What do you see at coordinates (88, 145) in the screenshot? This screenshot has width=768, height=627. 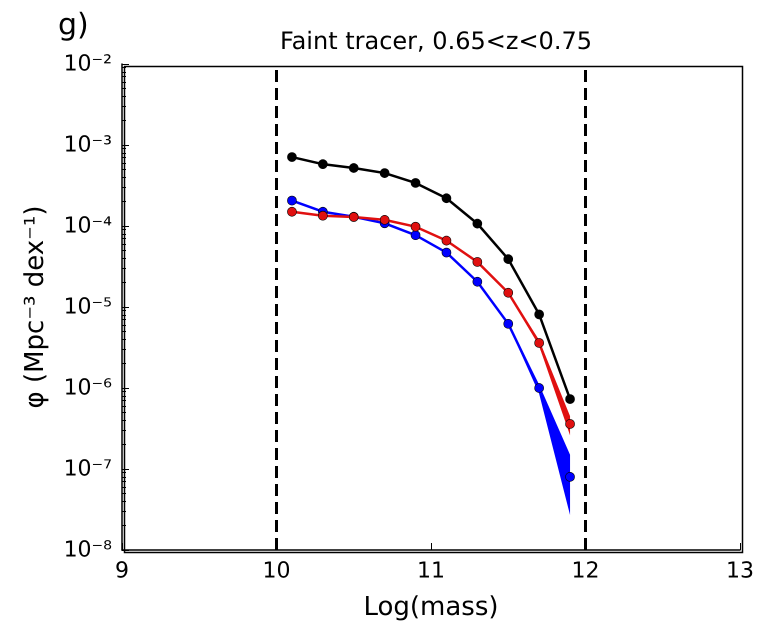 I see `y-tick-label: 10⁻³` at bounding box center [88, 145].